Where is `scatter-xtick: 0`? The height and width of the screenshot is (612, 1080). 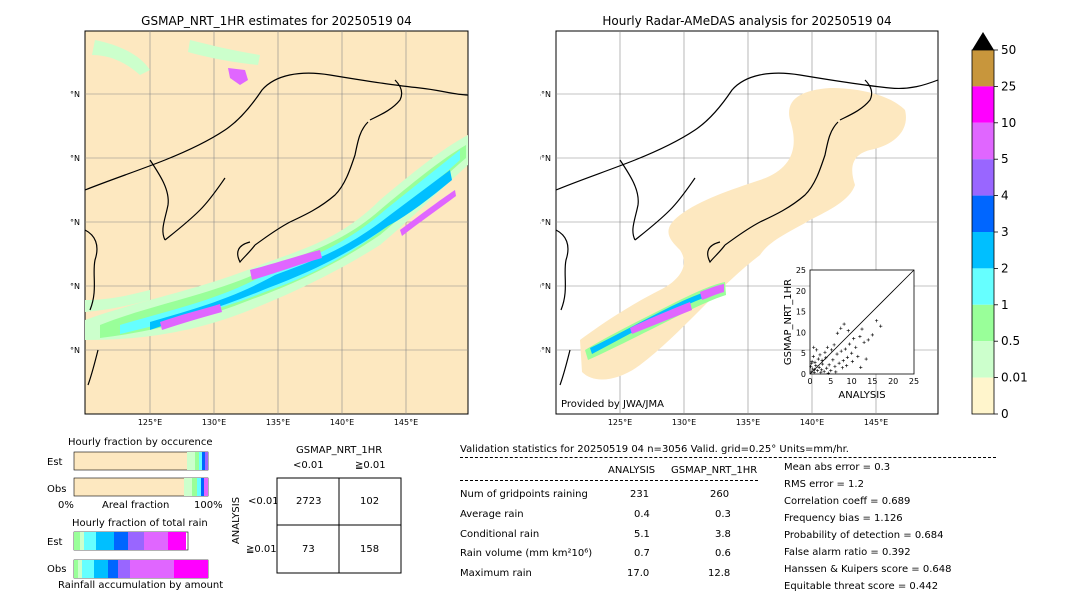 scatter-xtick: 0 is located at coordinates (809, 381).